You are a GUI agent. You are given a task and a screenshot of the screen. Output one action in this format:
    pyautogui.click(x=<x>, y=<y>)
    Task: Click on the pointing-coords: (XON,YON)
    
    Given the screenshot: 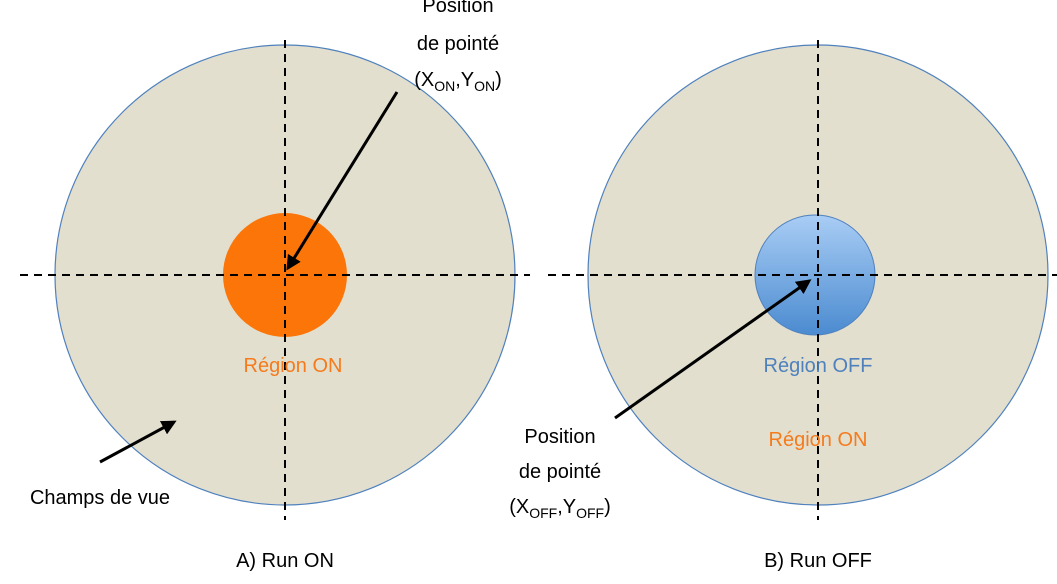 What is the action you would take?
    pyautogui.click(x=458, y=81)
    